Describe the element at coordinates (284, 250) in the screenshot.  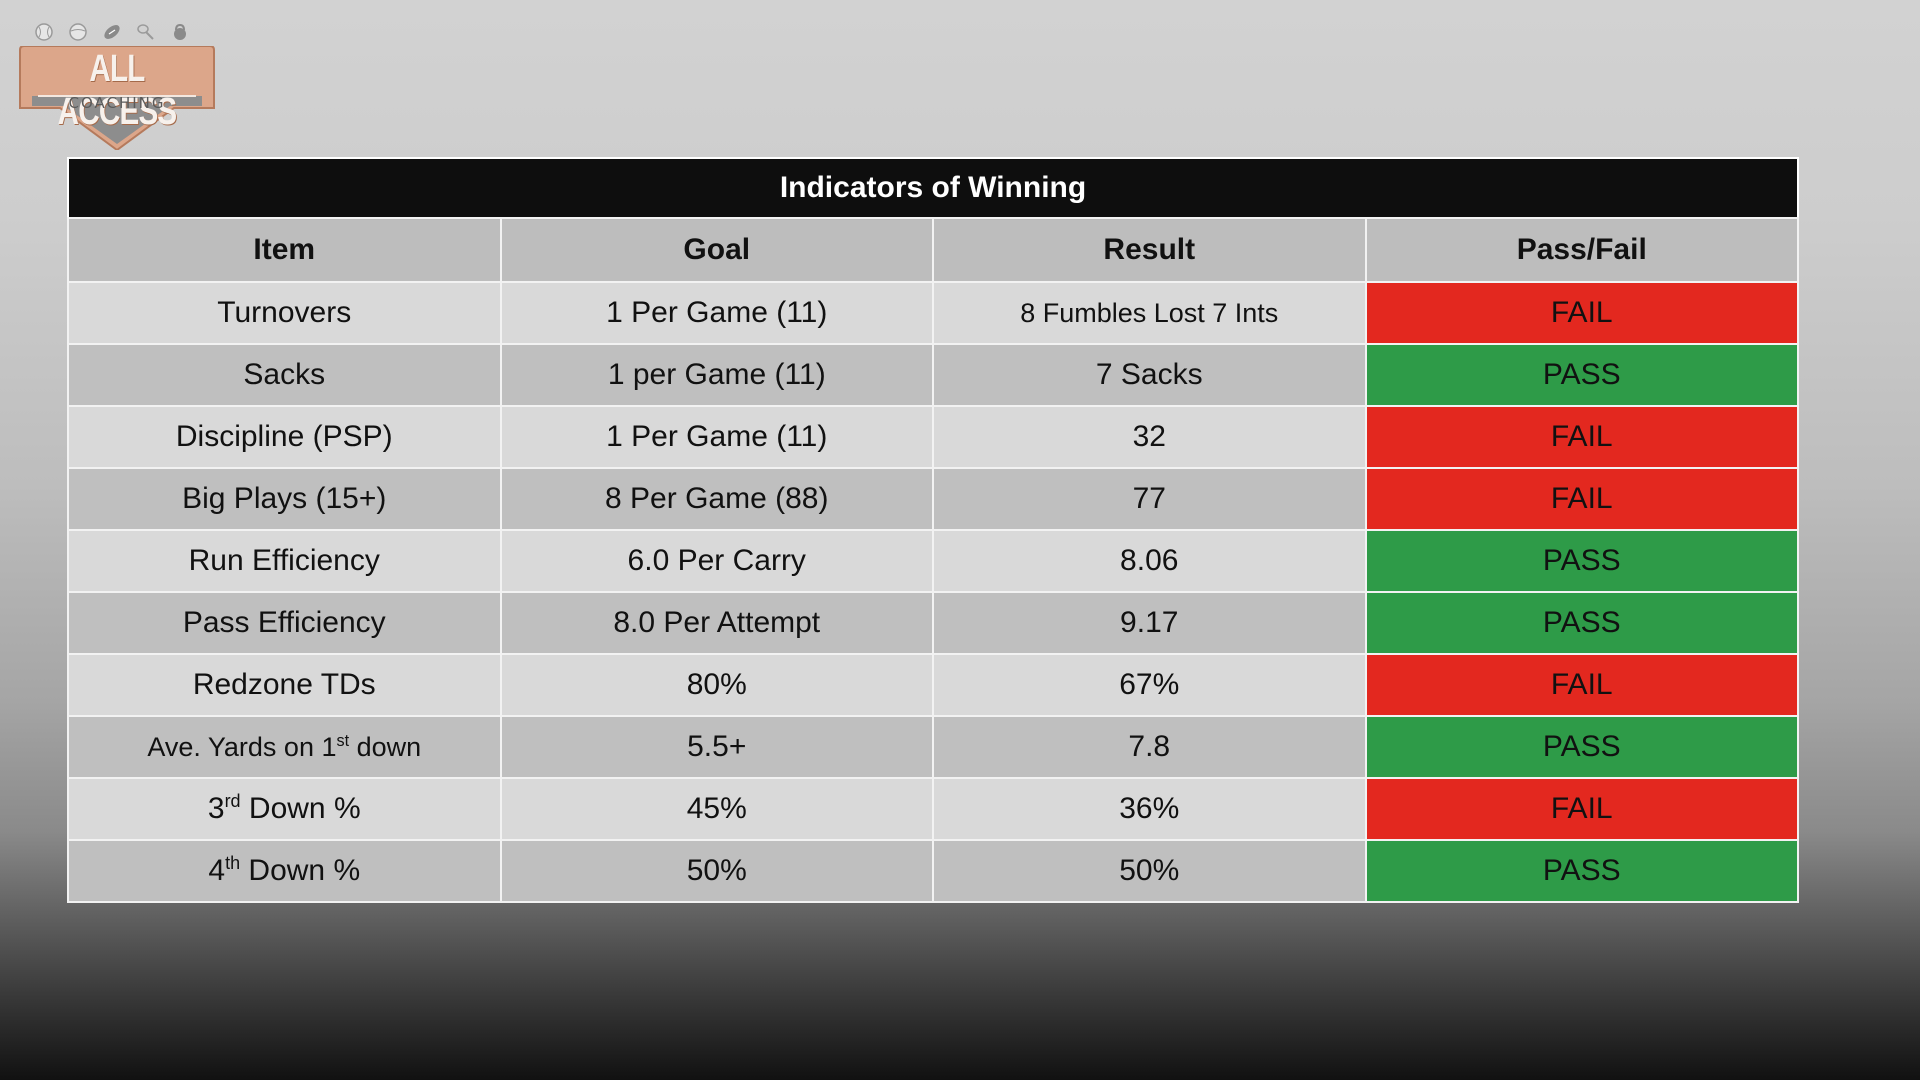
I see `header-item: Item` at that location.